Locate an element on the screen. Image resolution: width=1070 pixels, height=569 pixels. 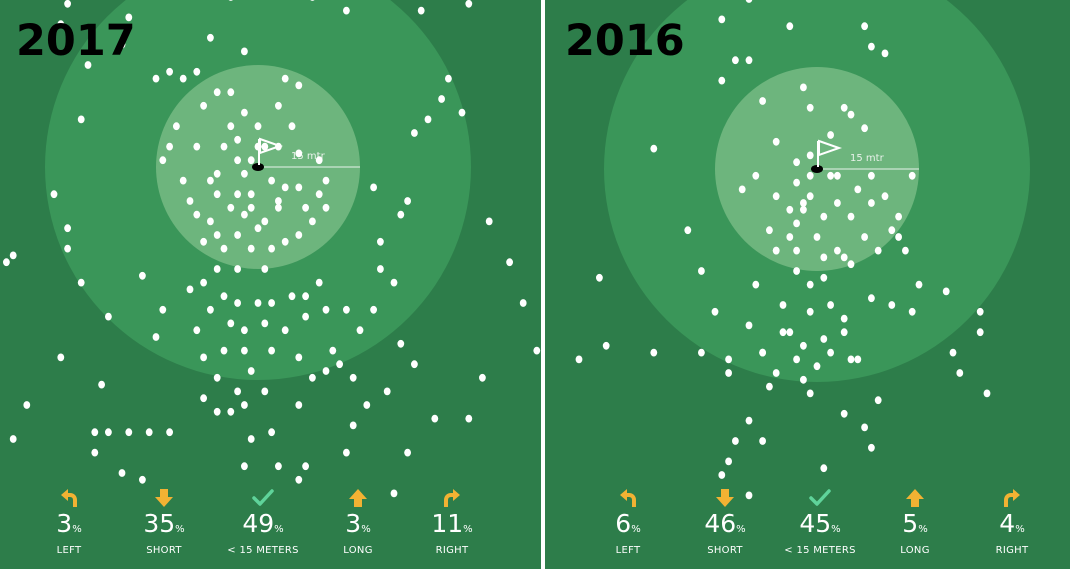
stat-long: 3% LONG is located at coordinates (358, 522).